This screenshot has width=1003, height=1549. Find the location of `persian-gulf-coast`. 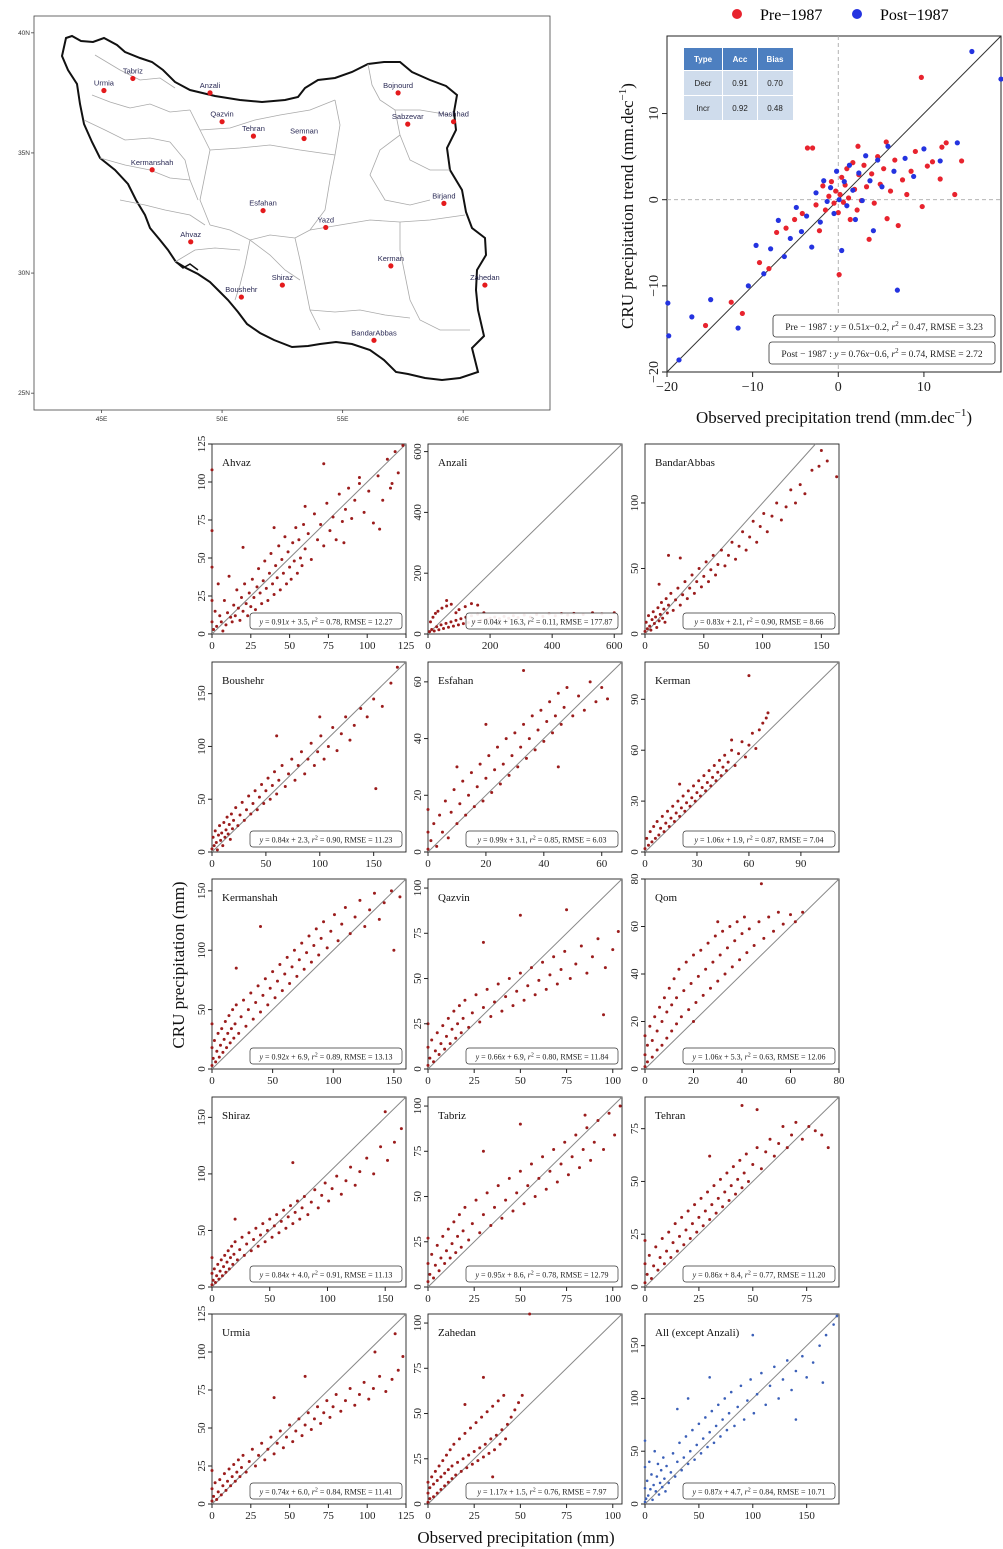

persian-gulf-coast is located at coordinates (187, 266).